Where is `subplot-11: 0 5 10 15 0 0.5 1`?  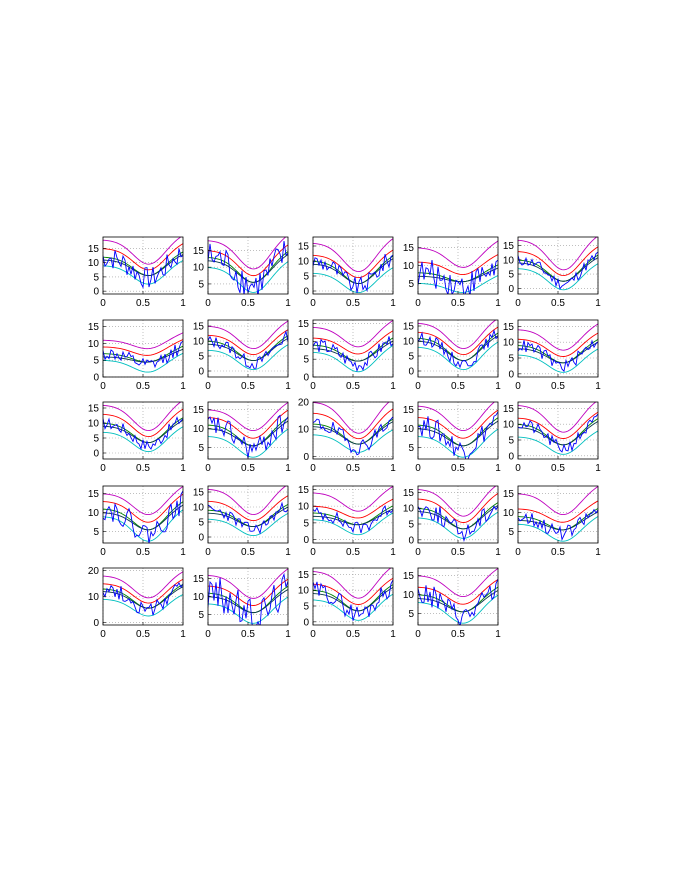 subplot-11: 0 5 10 15 0 0.5 1 is located at coordinates (133, 436).